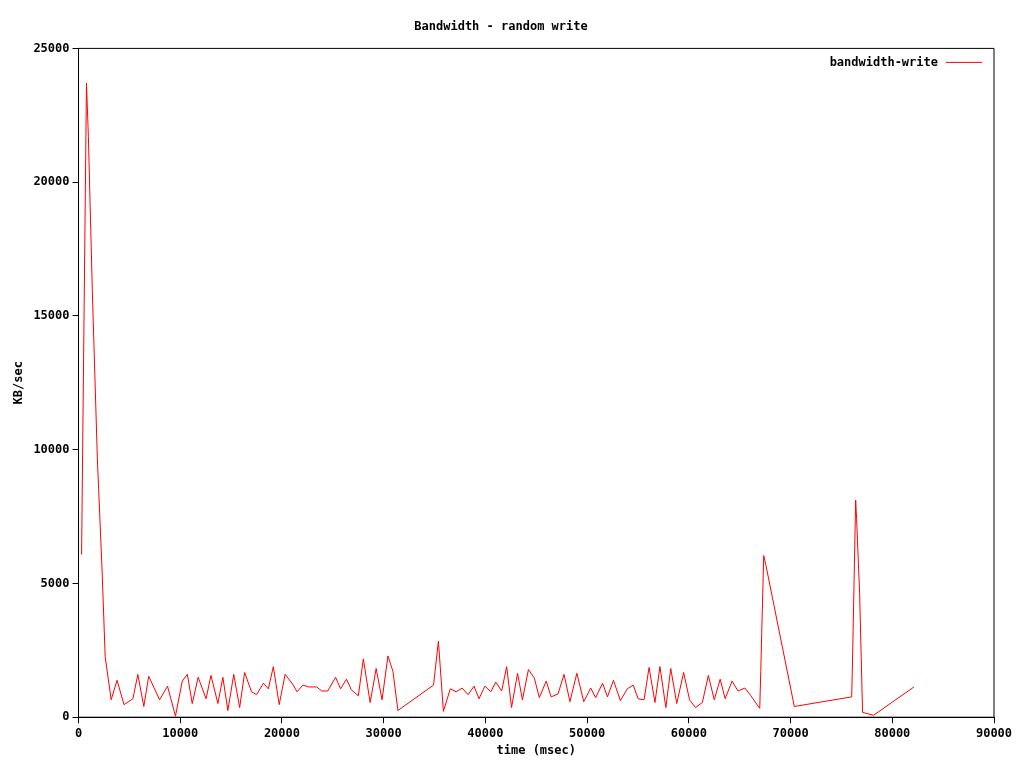 Image resolution: width=1024 pixels, height=768 pixels. I want to click on y-tick-label: 20000, so click(51, 181).